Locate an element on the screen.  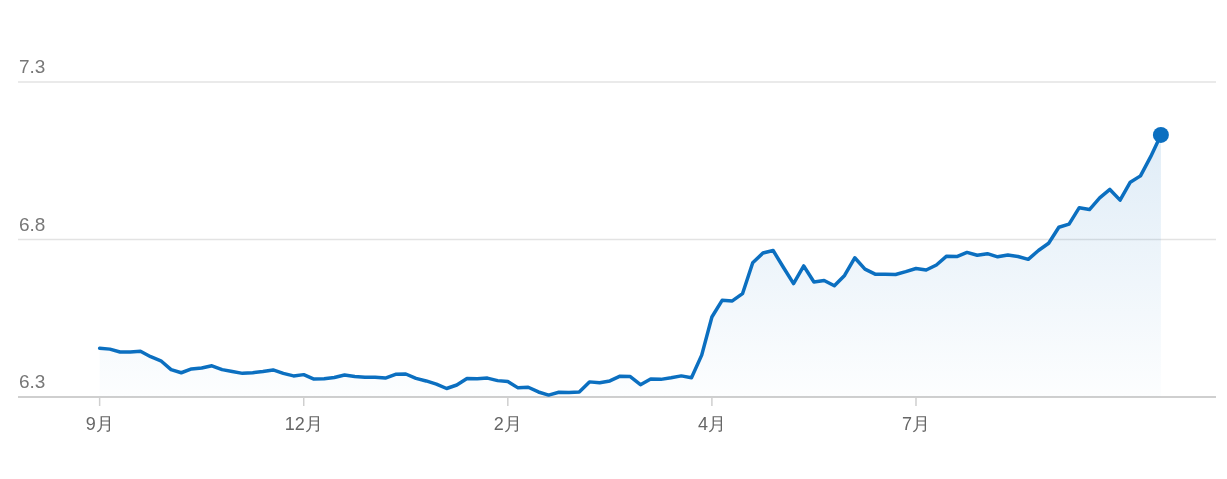
y-tick-label: 6.3 is located at coordinates (32, 381).